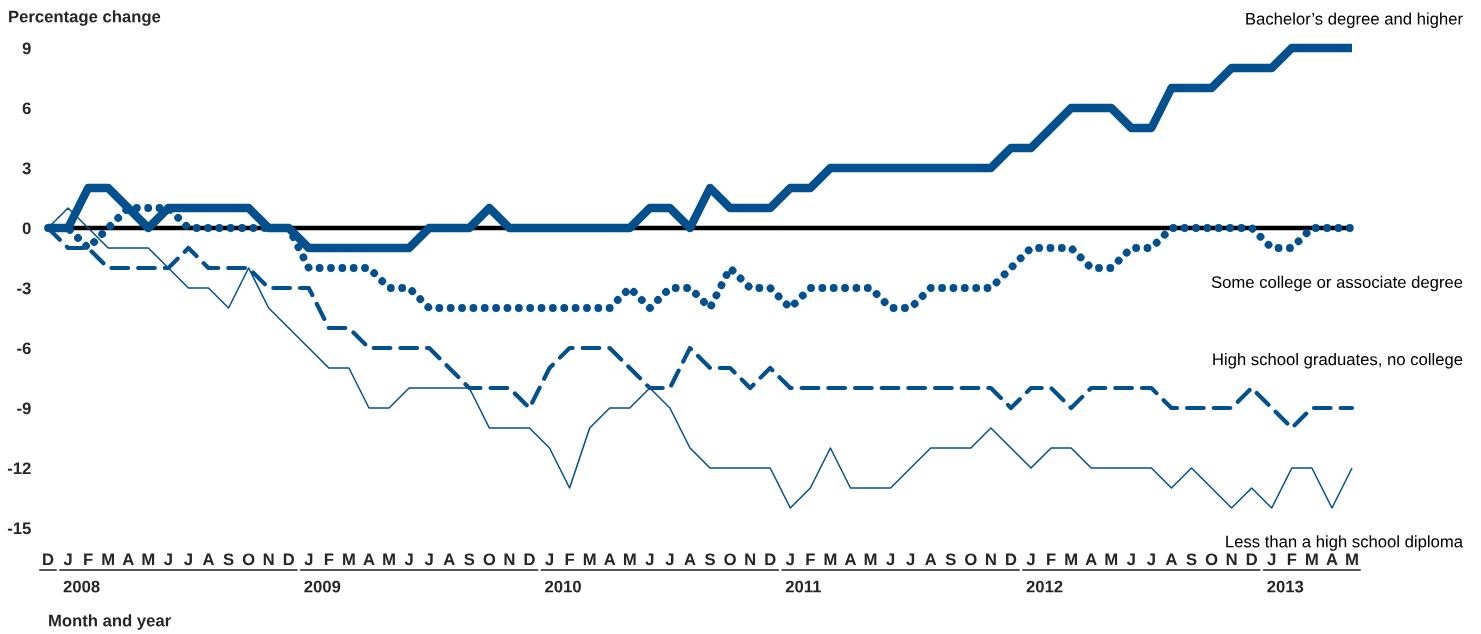  What do you see at coordinates (85, 18) in the screenshot?
I see `y-axis-title: Percentage change` at bounding box center [85, 18].